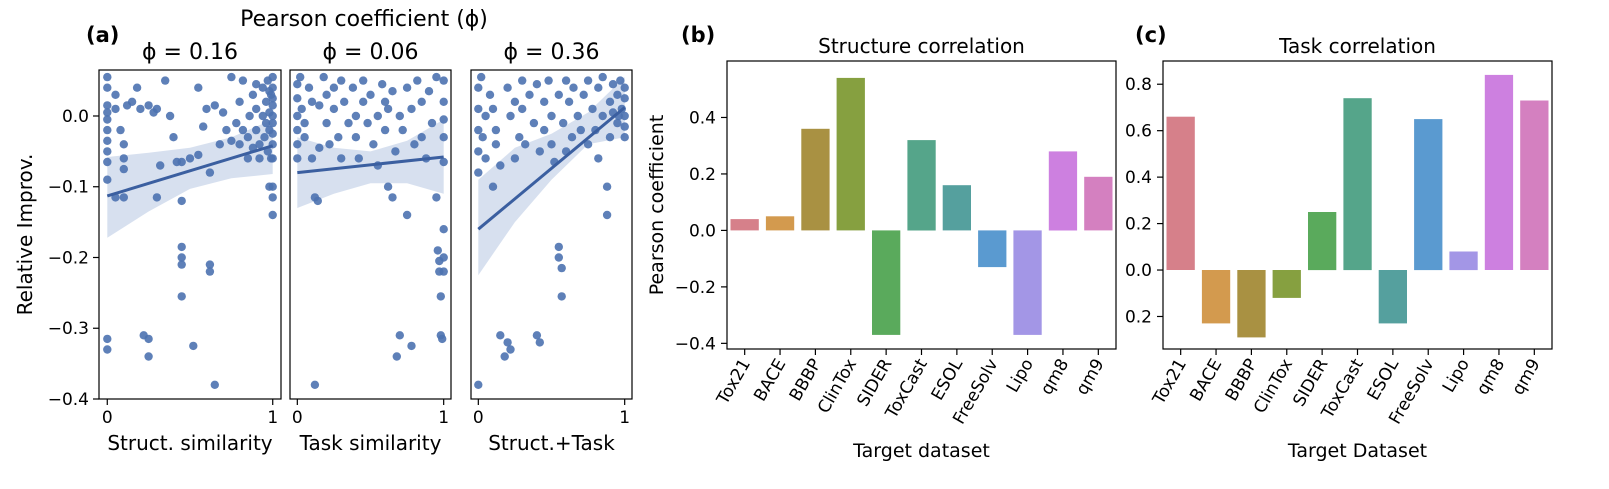  What do you see at coordinates (921, 46) in the screenshot?
I see `chart-title: Structure correlation` at bounding box center [921, 46].